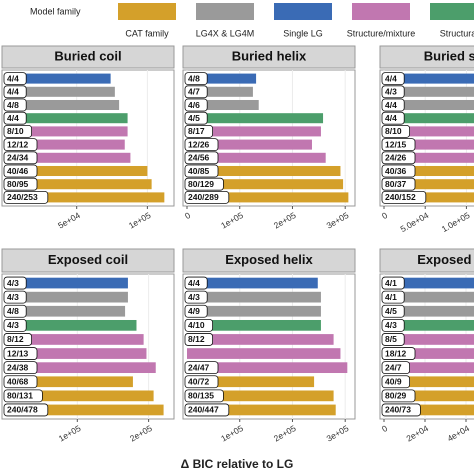  What do you see at coordinates (194, 105) in the screenshot?
I see `bar-label-text: 4/6` at bounding box center [194, 105].